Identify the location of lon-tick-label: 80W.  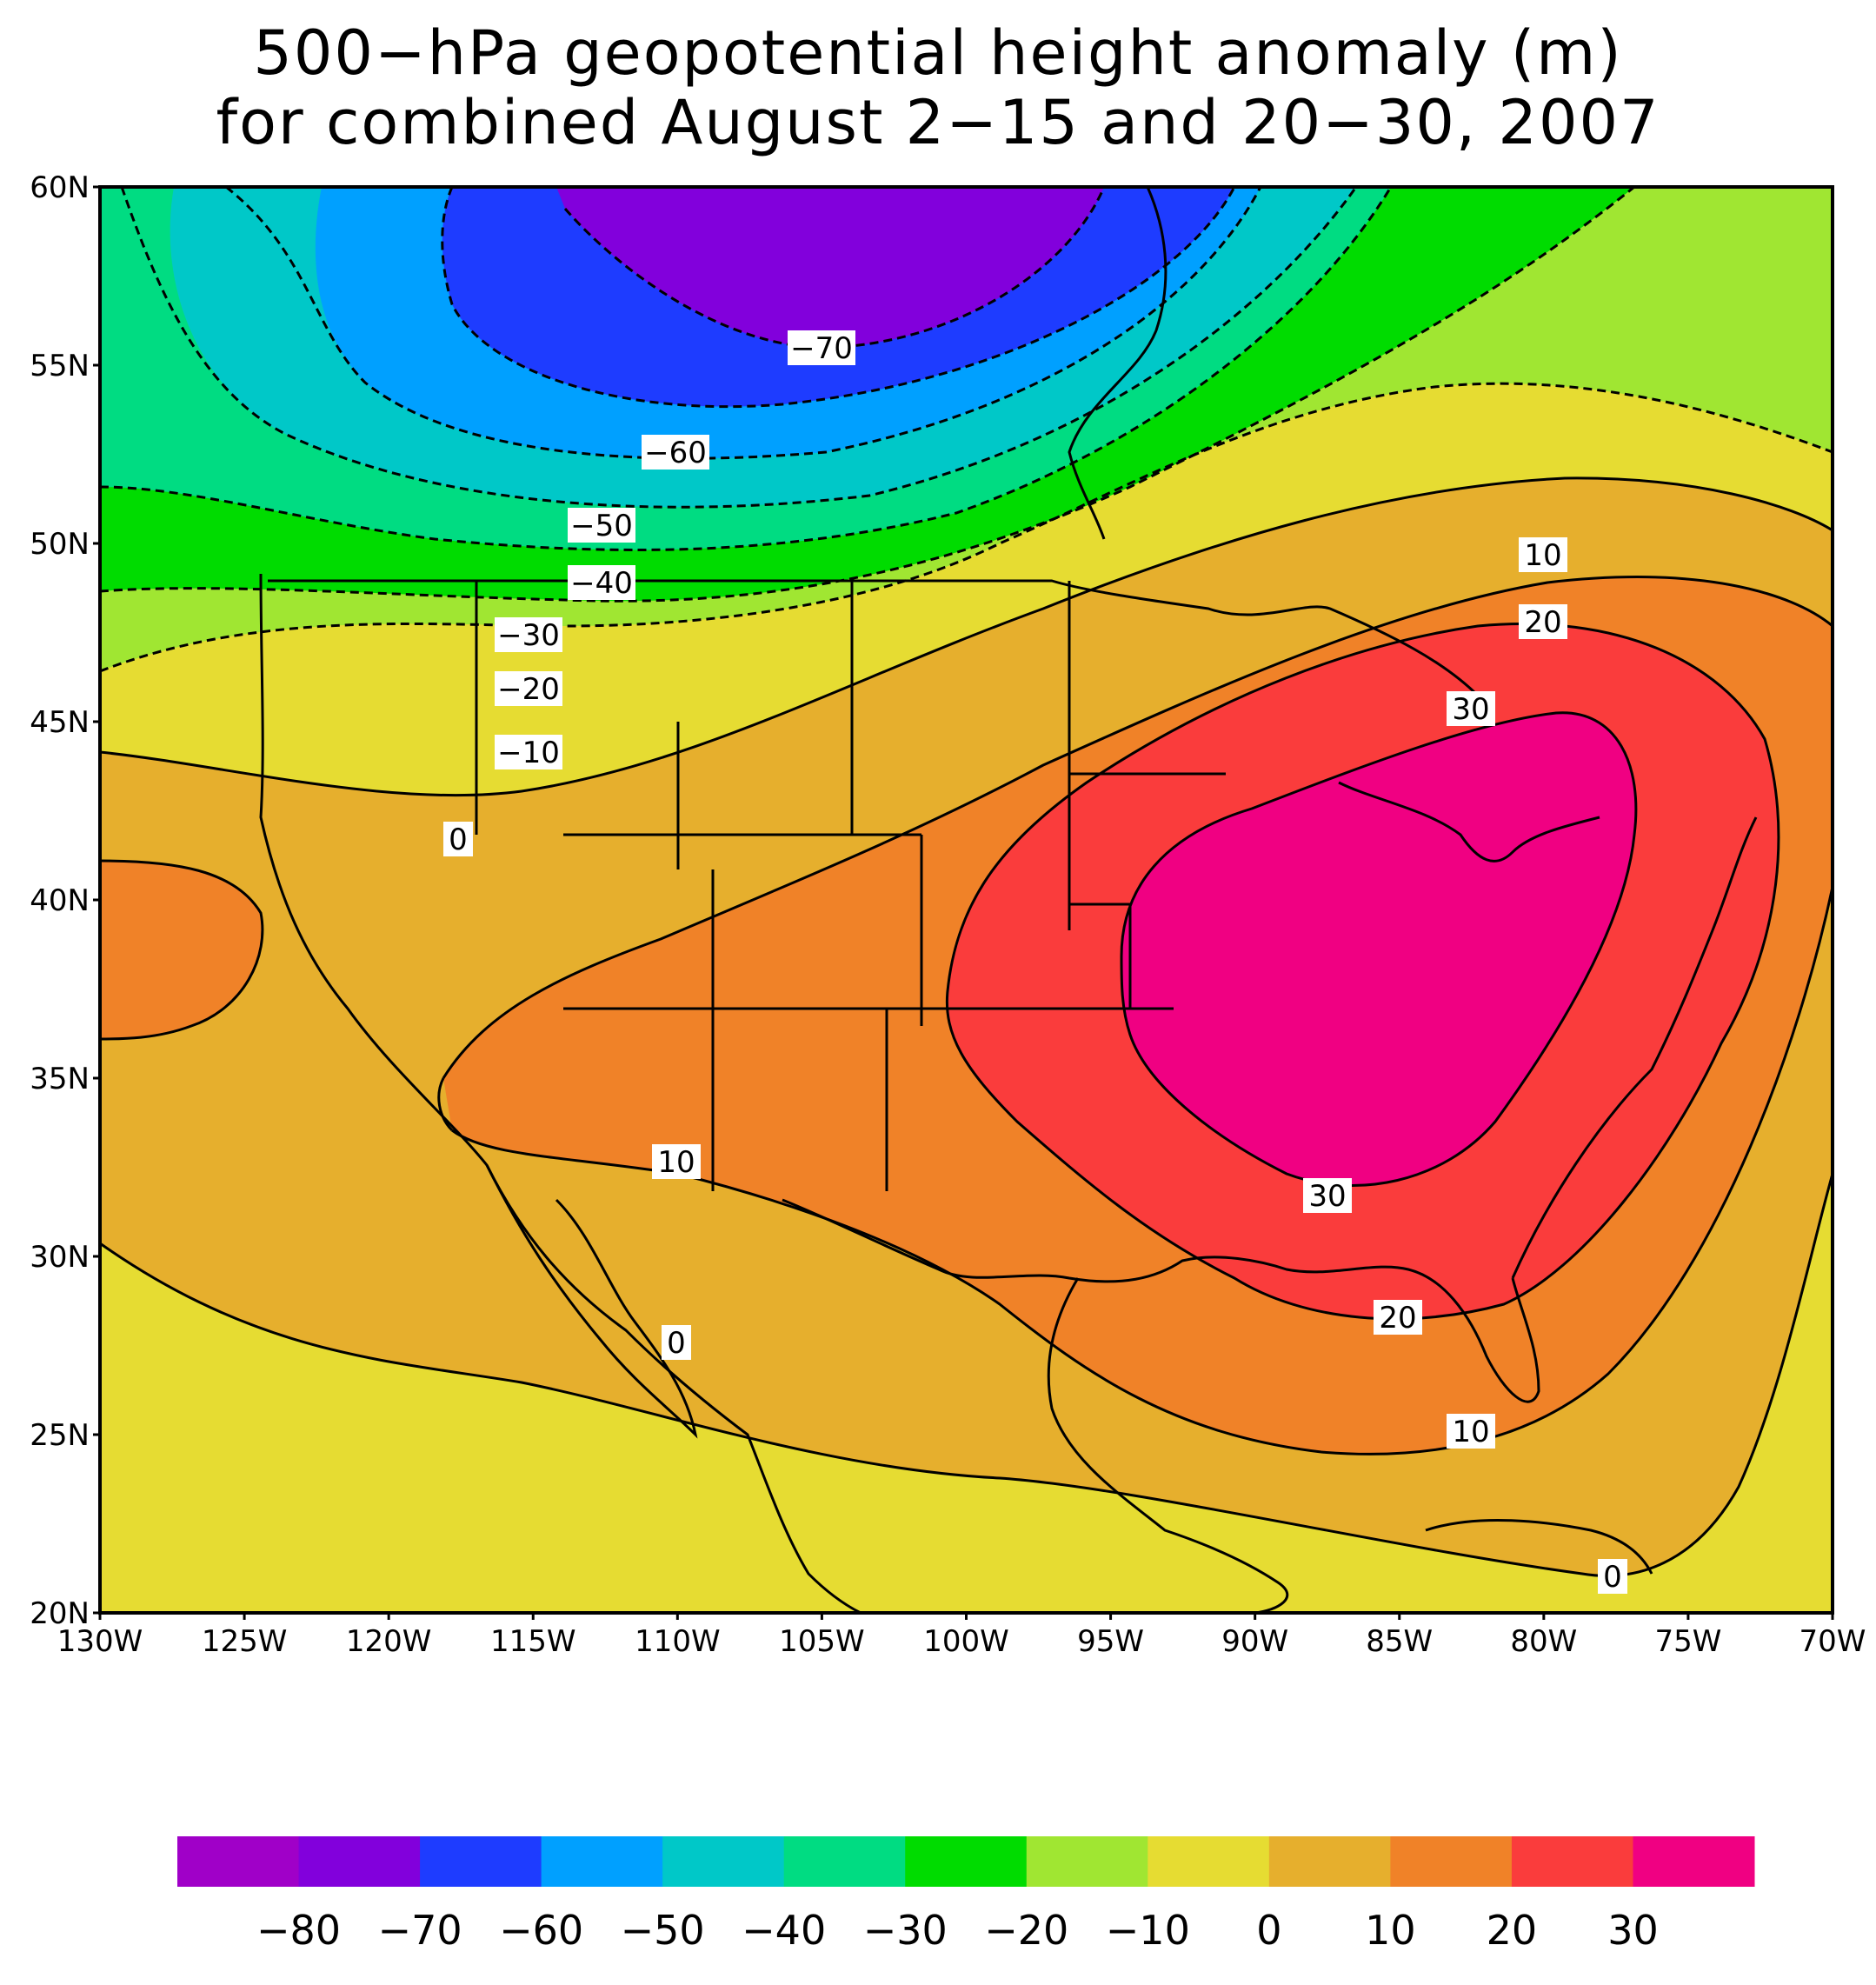
(1544, 1641).